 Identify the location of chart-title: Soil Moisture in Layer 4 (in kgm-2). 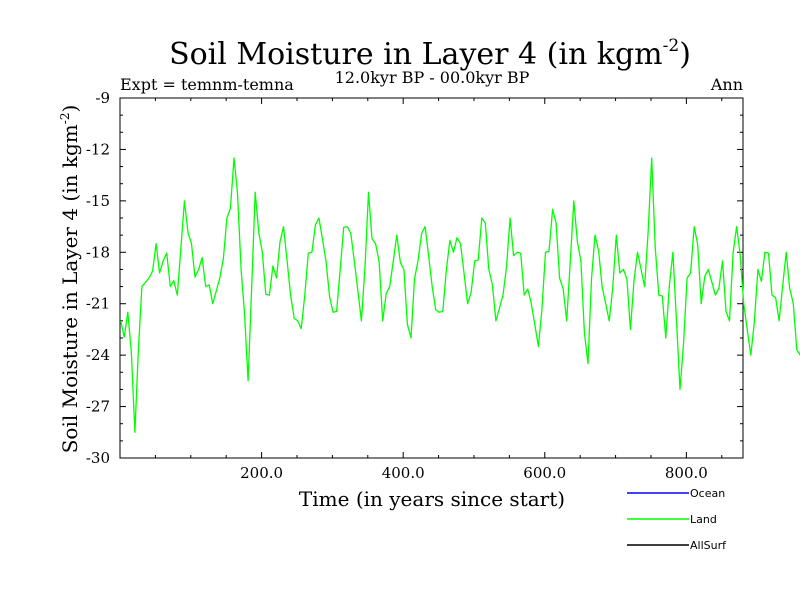
(430, 54).